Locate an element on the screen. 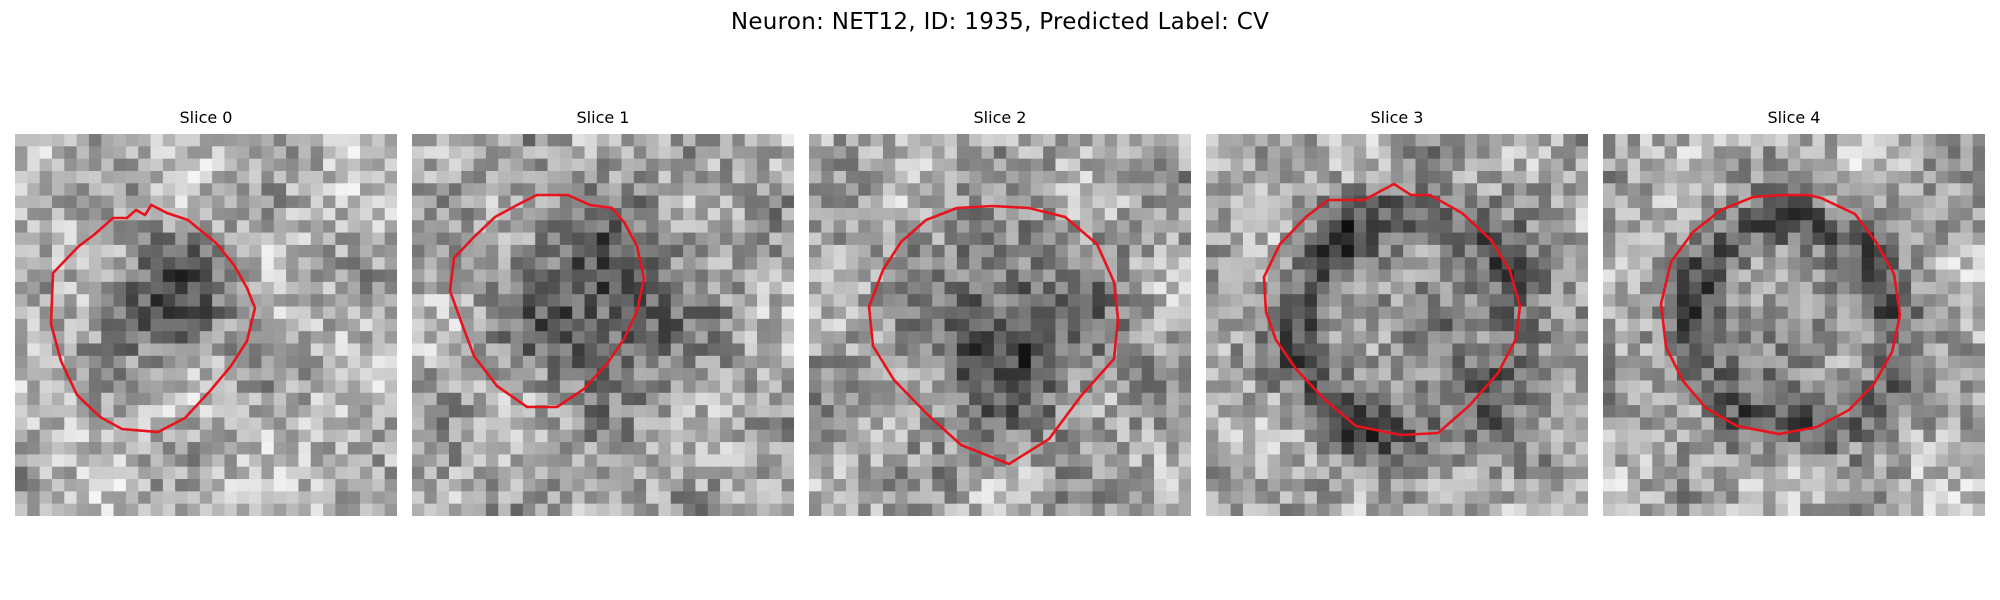 Image resolution: width=2000 pixels, height=600 pixels. slice-panel-3: Slice 3 is located at coordinates (1397, 314).